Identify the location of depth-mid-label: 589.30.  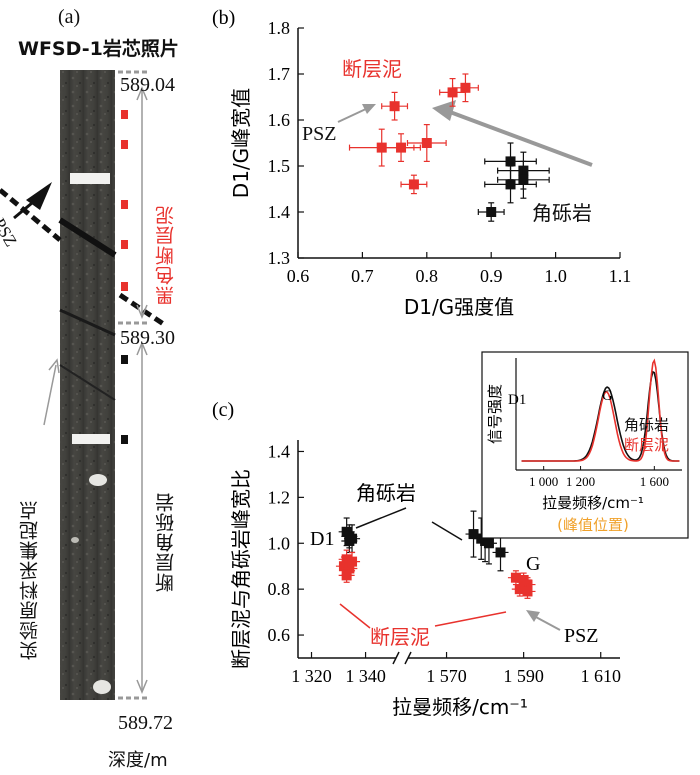
(147, 338).